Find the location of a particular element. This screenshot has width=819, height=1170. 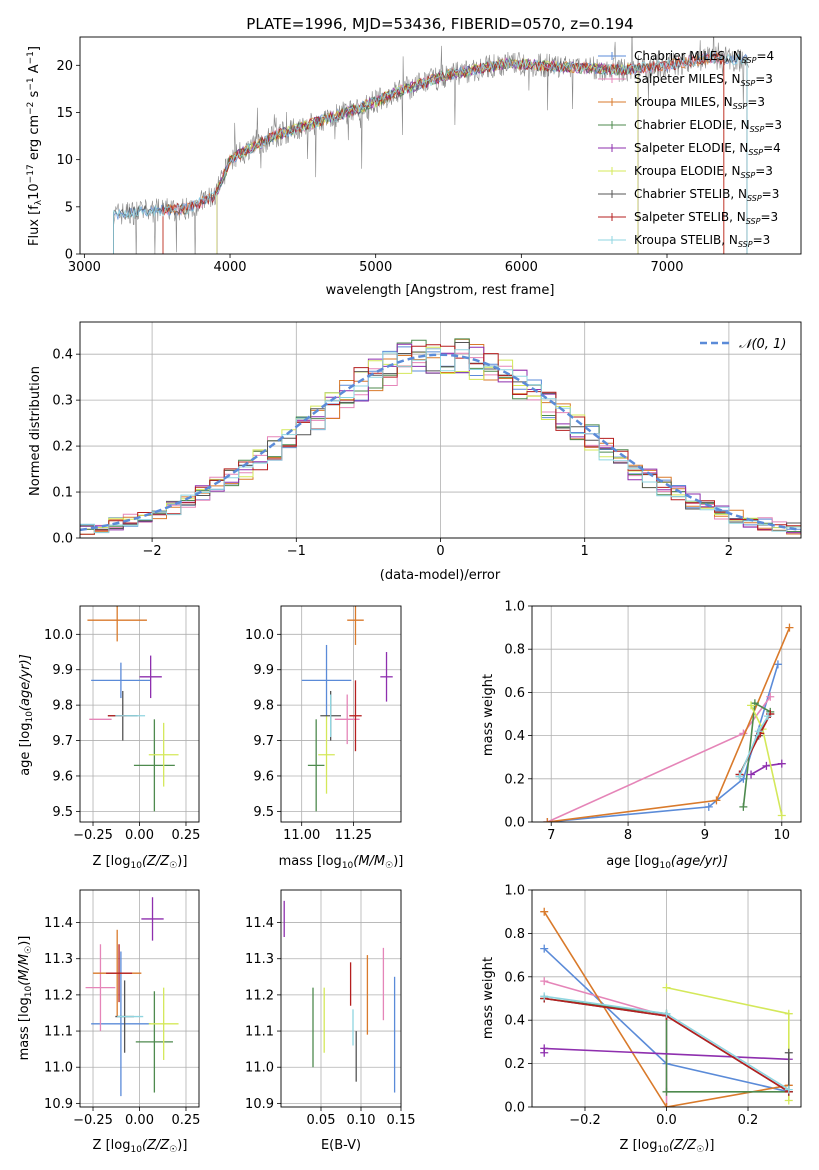

weight-vs-z-xlabel: Z [log10(Z/Z☉)] is located at coordinates (667, 1146).